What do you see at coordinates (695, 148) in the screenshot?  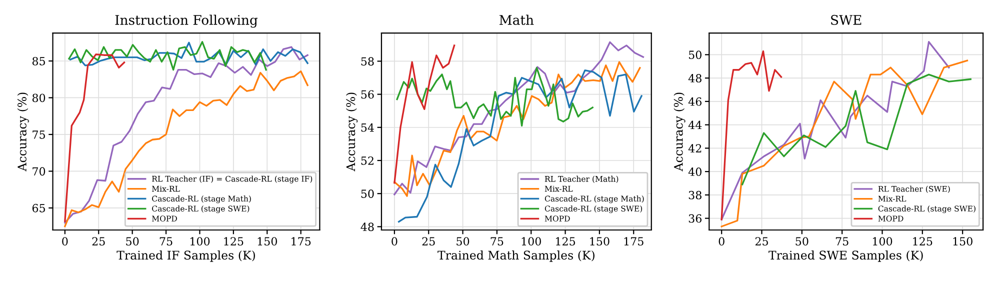 I see `y-tick-label: 42` at bounding box center [695, 148].